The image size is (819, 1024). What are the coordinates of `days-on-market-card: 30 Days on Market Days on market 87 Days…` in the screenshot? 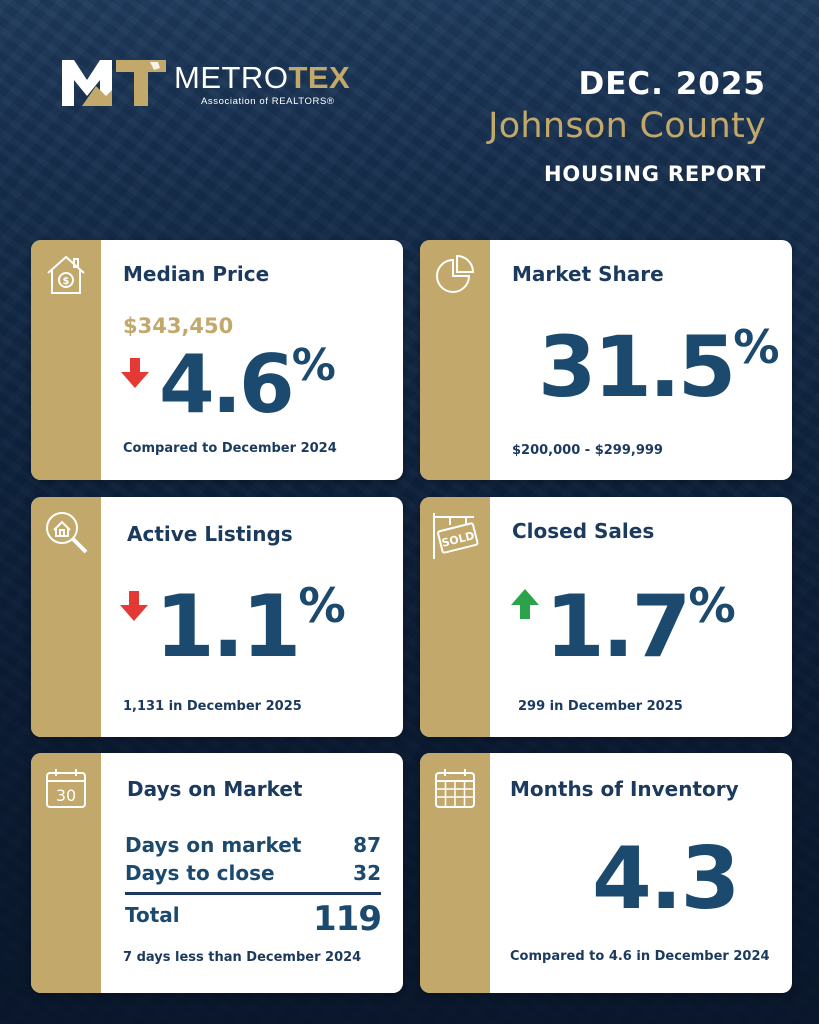 It's located at (217, 873).